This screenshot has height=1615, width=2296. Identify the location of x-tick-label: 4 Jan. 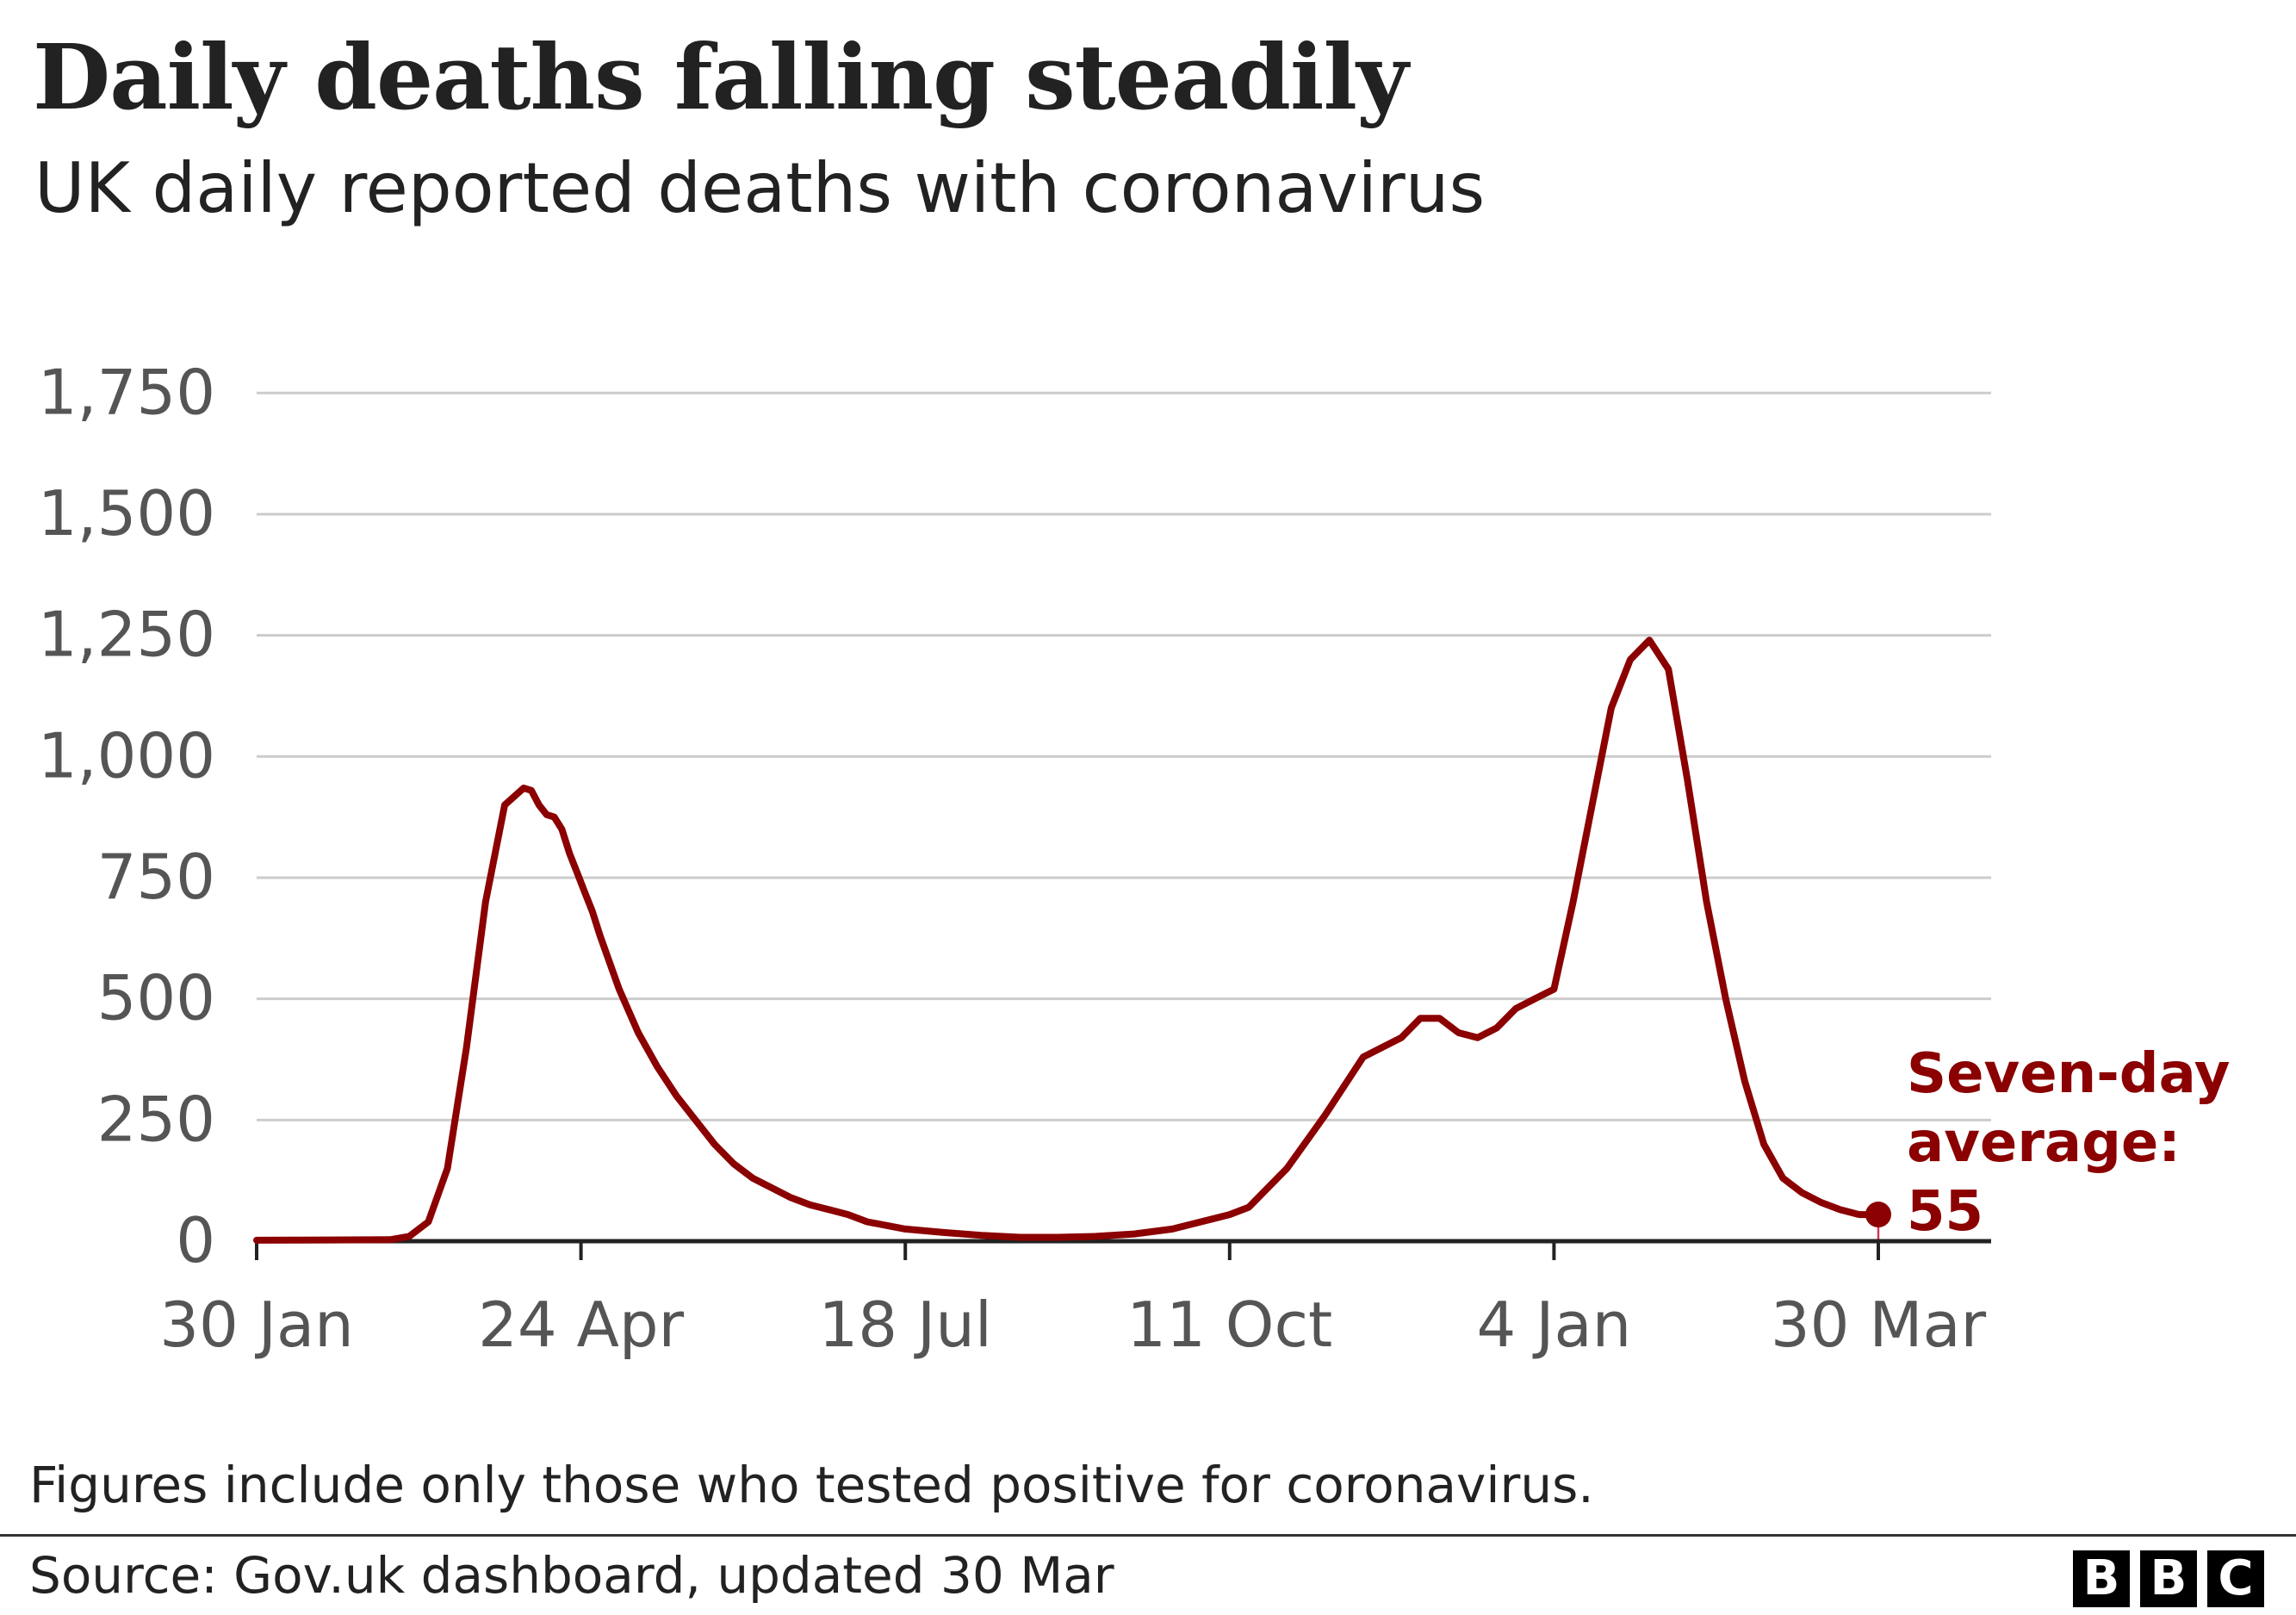
(1554, 1325).